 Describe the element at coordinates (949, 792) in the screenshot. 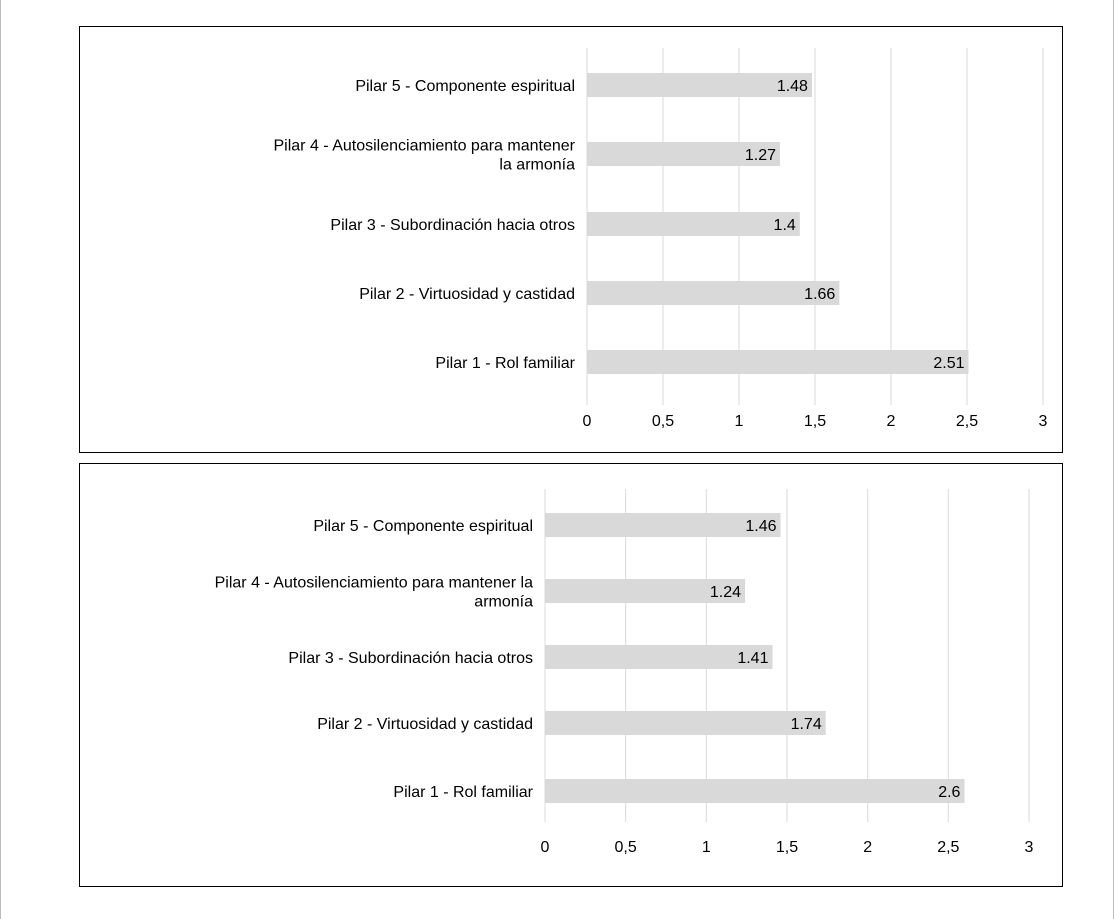

I see `data-label: 2.6` at that location.